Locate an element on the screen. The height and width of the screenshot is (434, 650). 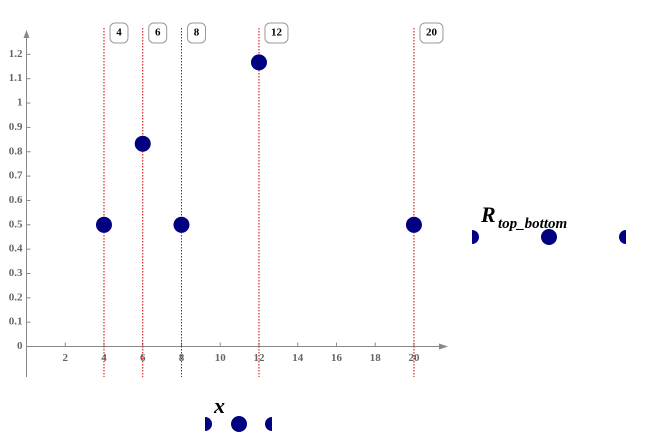
marker-label: 4 is located at coordinates (119, 33).